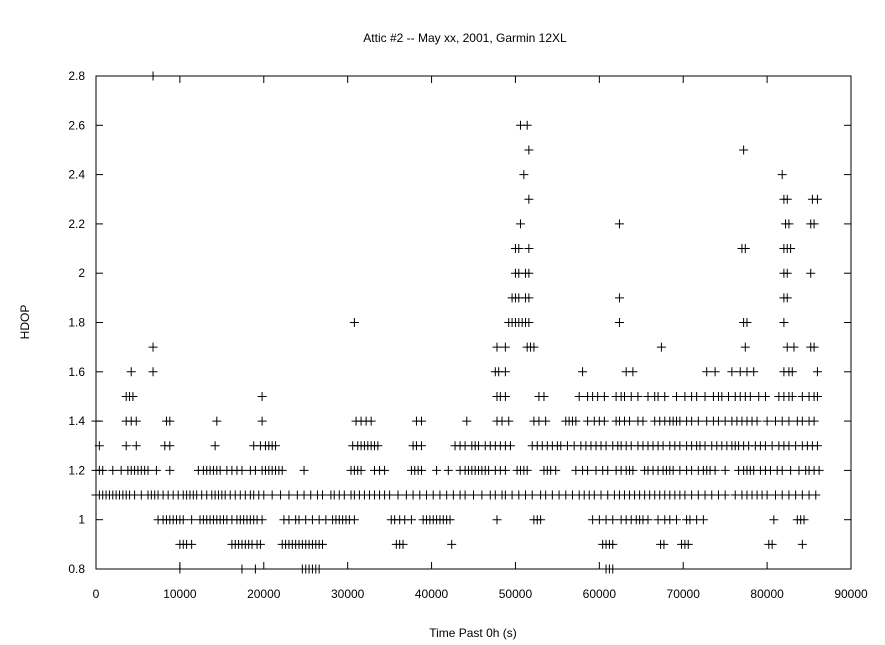 Image resolution: width=885 pixels, height=645 pixels. What do you see at coordinates (81, 273) in the screenshot?
I see `y-tick-label: 2` at bounding box center [81, 273].